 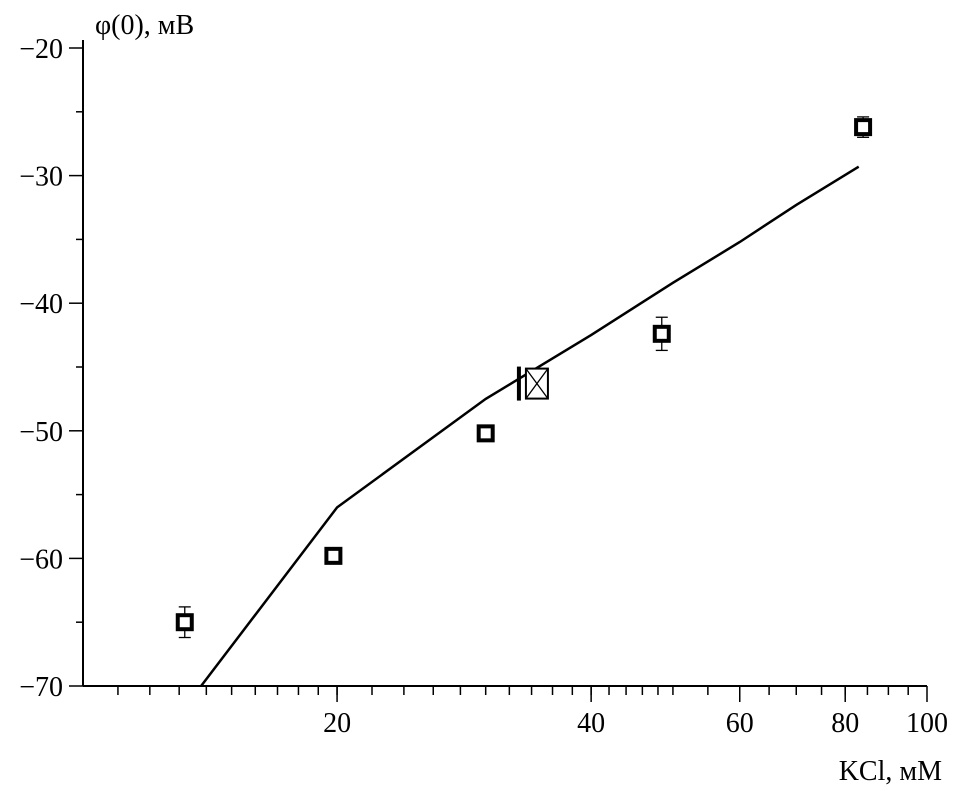 What do you see at coordinates (144, 25) in the screenshot?
I see `y-axis-label: φ(0), мВ` at bounding box center [144, 25].